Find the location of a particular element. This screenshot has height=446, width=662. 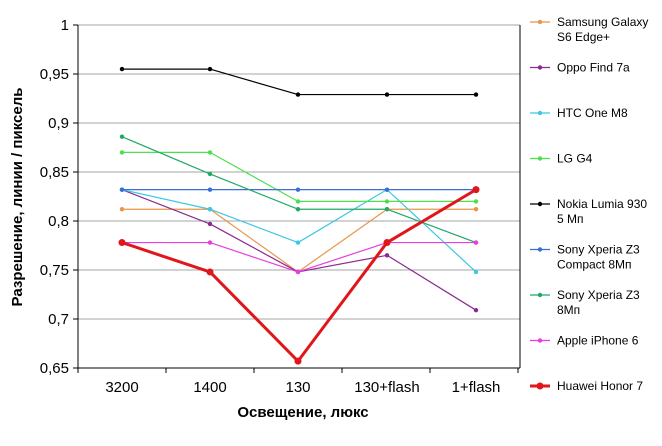

x-tick-label: 1+flash is located at coordinates (476, 387).